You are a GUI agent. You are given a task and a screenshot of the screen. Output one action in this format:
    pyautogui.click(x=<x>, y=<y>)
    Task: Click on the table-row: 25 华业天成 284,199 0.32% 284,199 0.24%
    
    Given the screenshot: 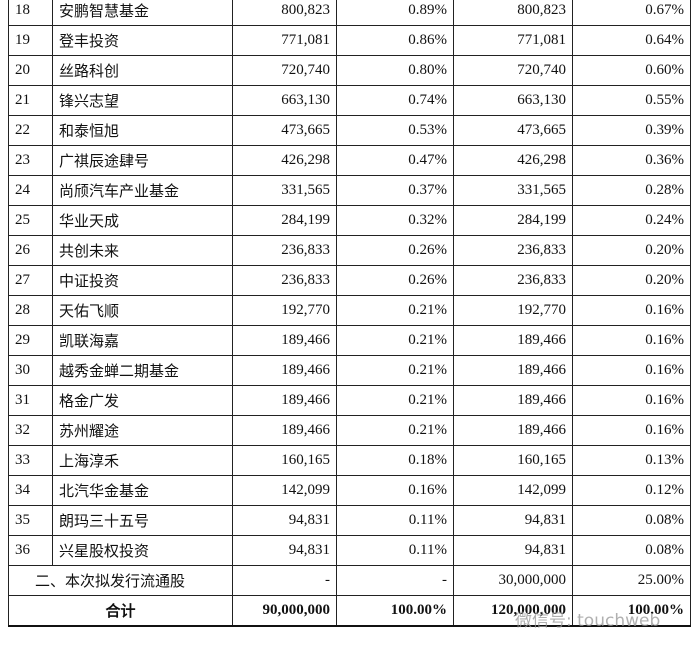 What is the action you would take?
    pyautogui.click(x=349, y=220)
    